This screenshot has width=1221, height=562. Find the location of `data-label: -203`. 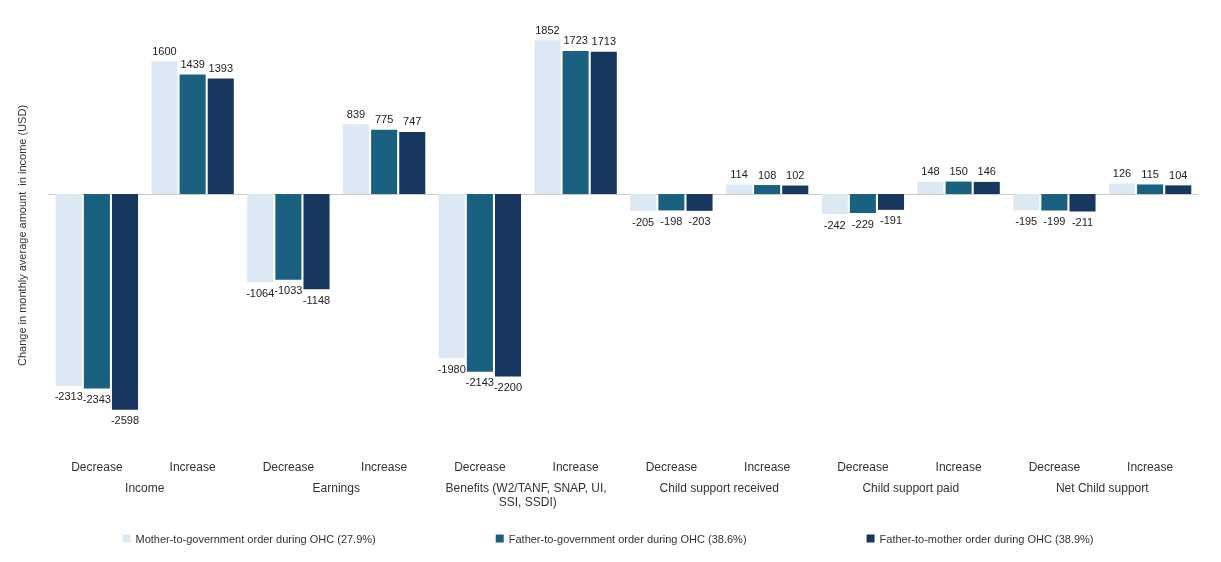

data-label: -203 is located at coordinates (699, 221).